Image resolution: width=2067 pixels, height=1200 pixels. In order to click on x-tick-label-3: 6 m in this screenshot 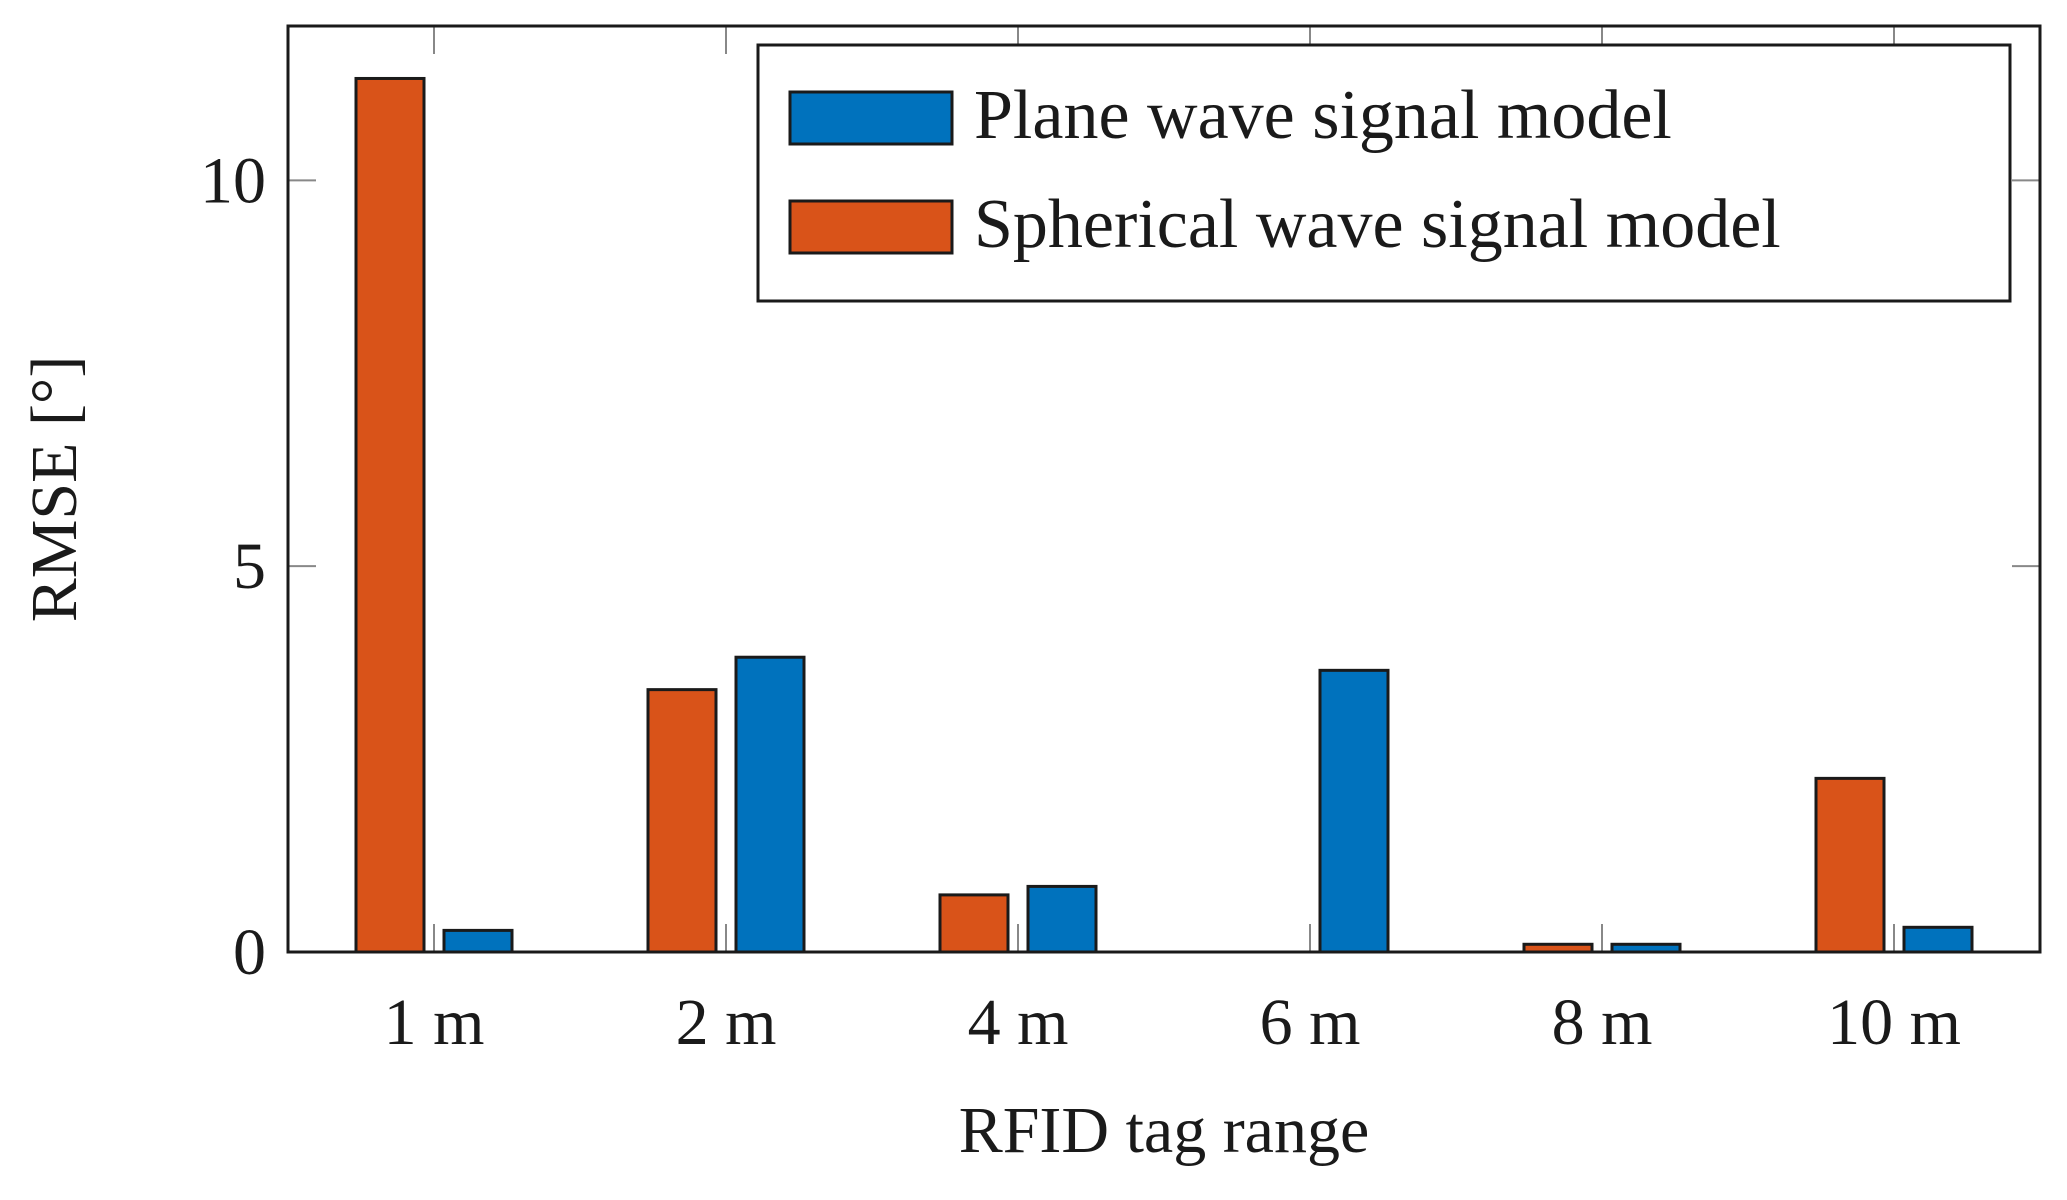, I will do `click(1310, 1022)`.